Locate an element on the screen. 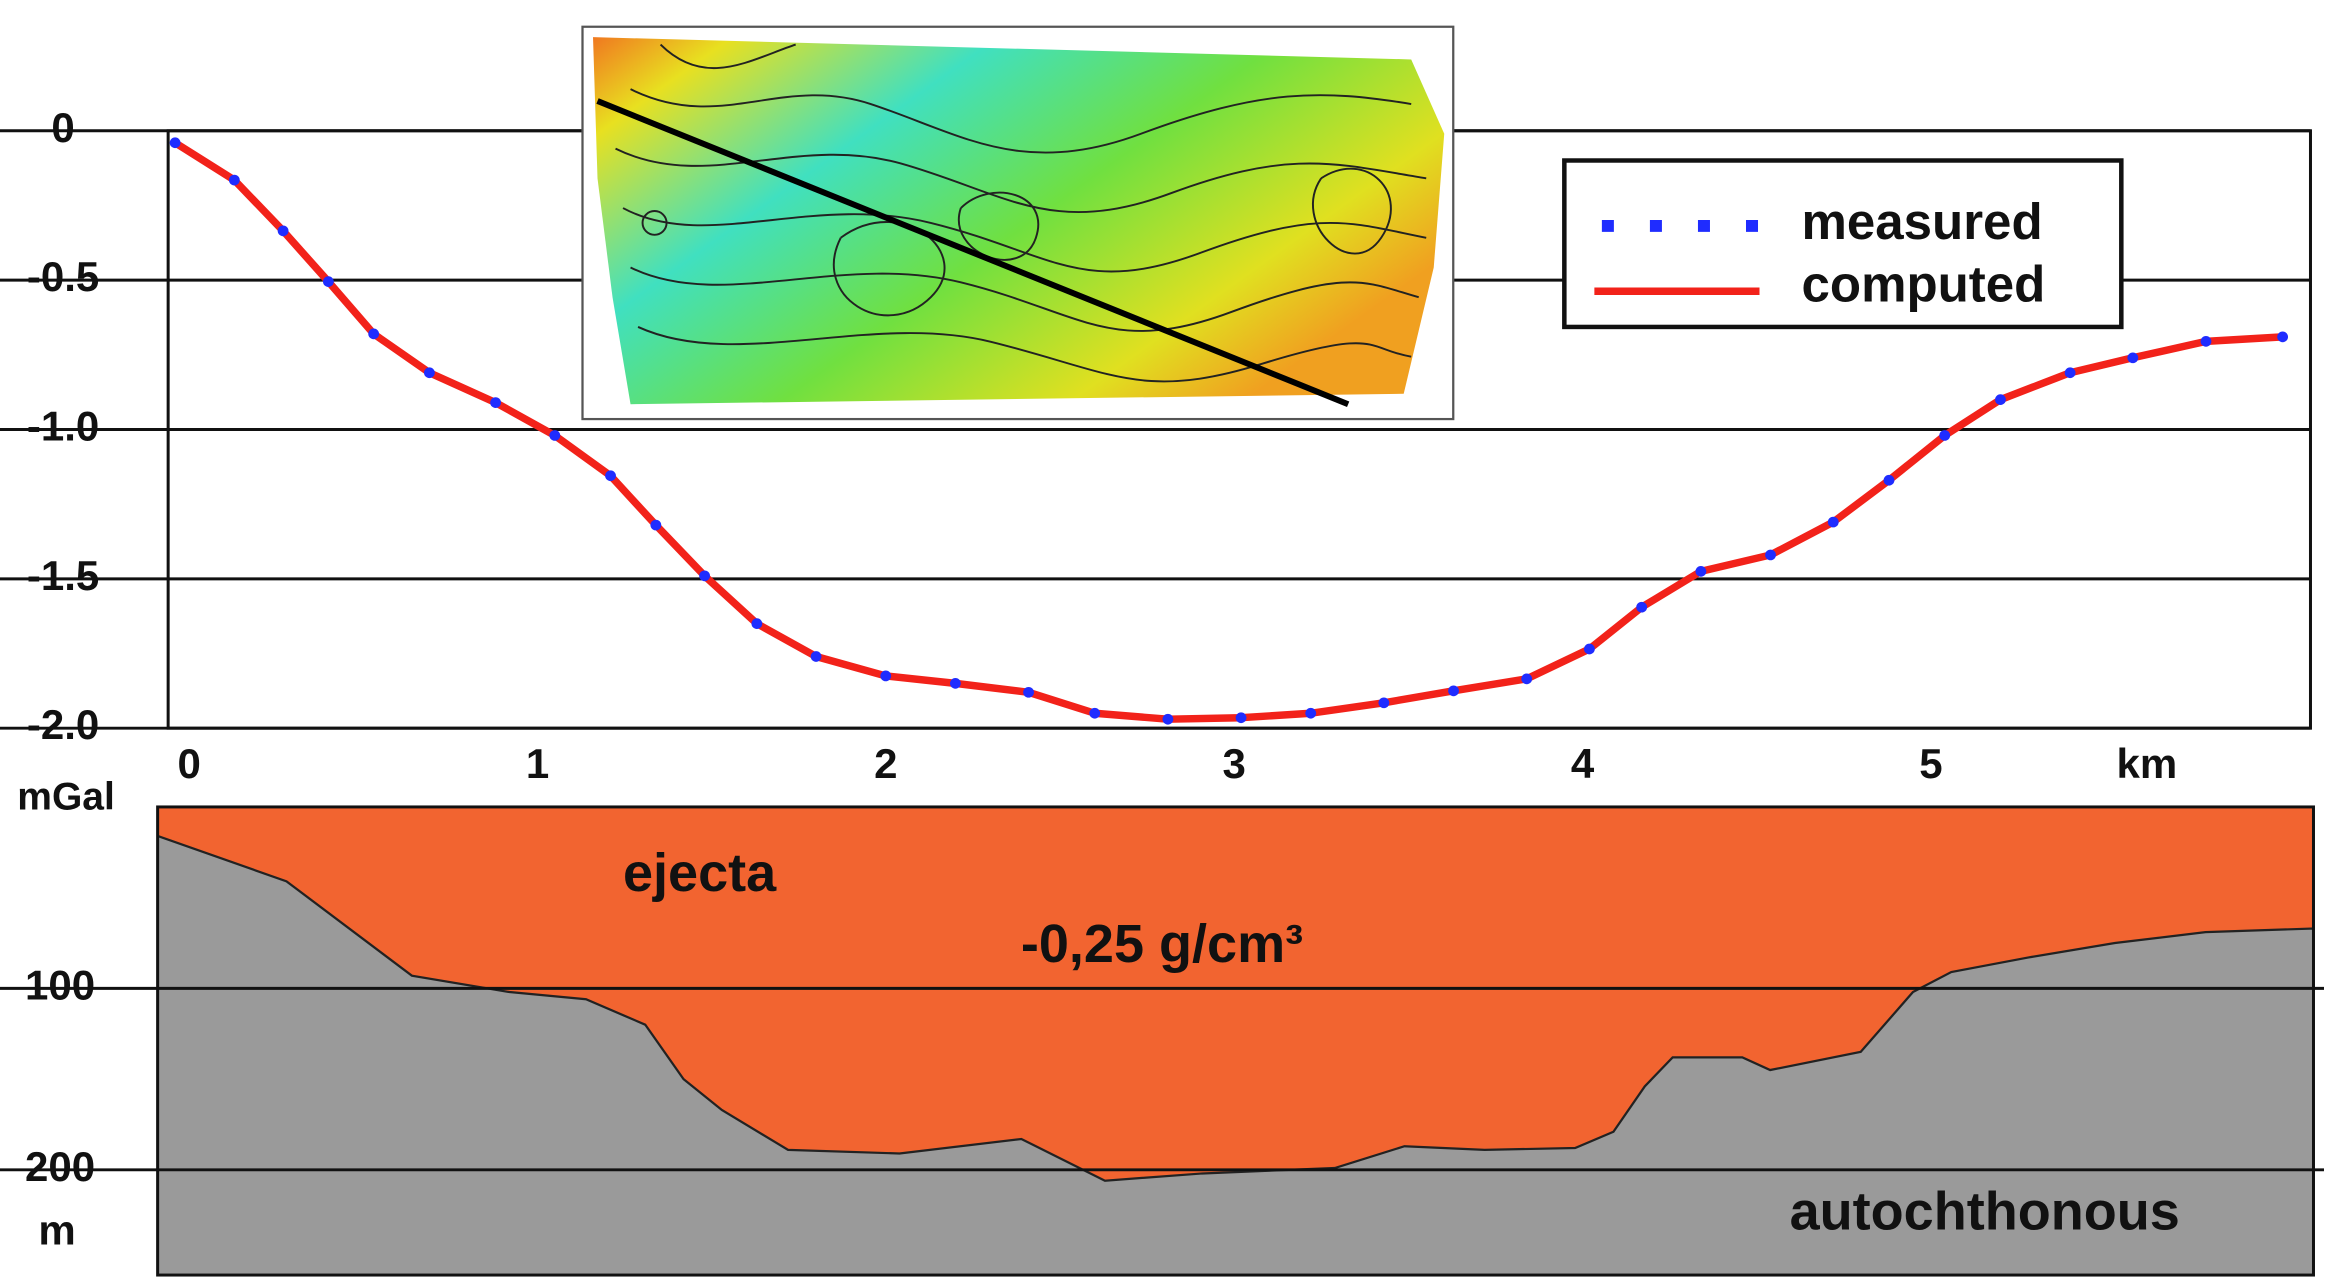 The image size is (2330, 1281). y-tick-label: -1.0 is located at coordinates (63, 426).